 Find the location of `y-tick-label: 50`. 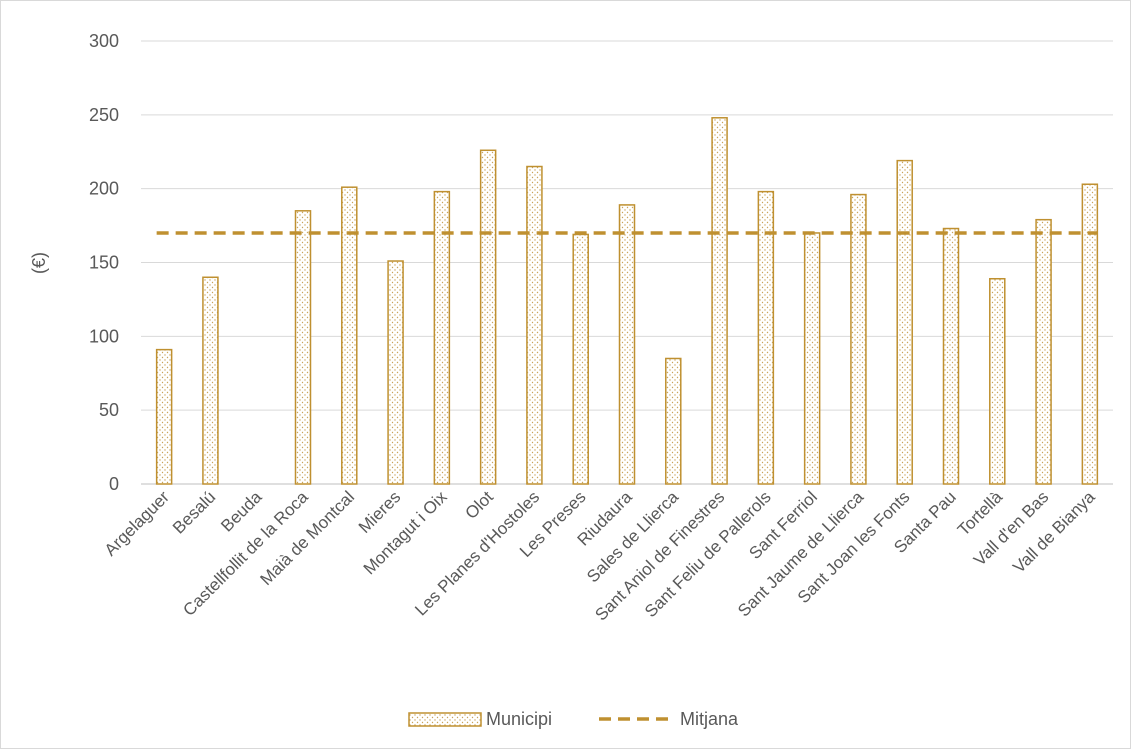

y-tick-label: 50 is located at coordinates (109, 410).